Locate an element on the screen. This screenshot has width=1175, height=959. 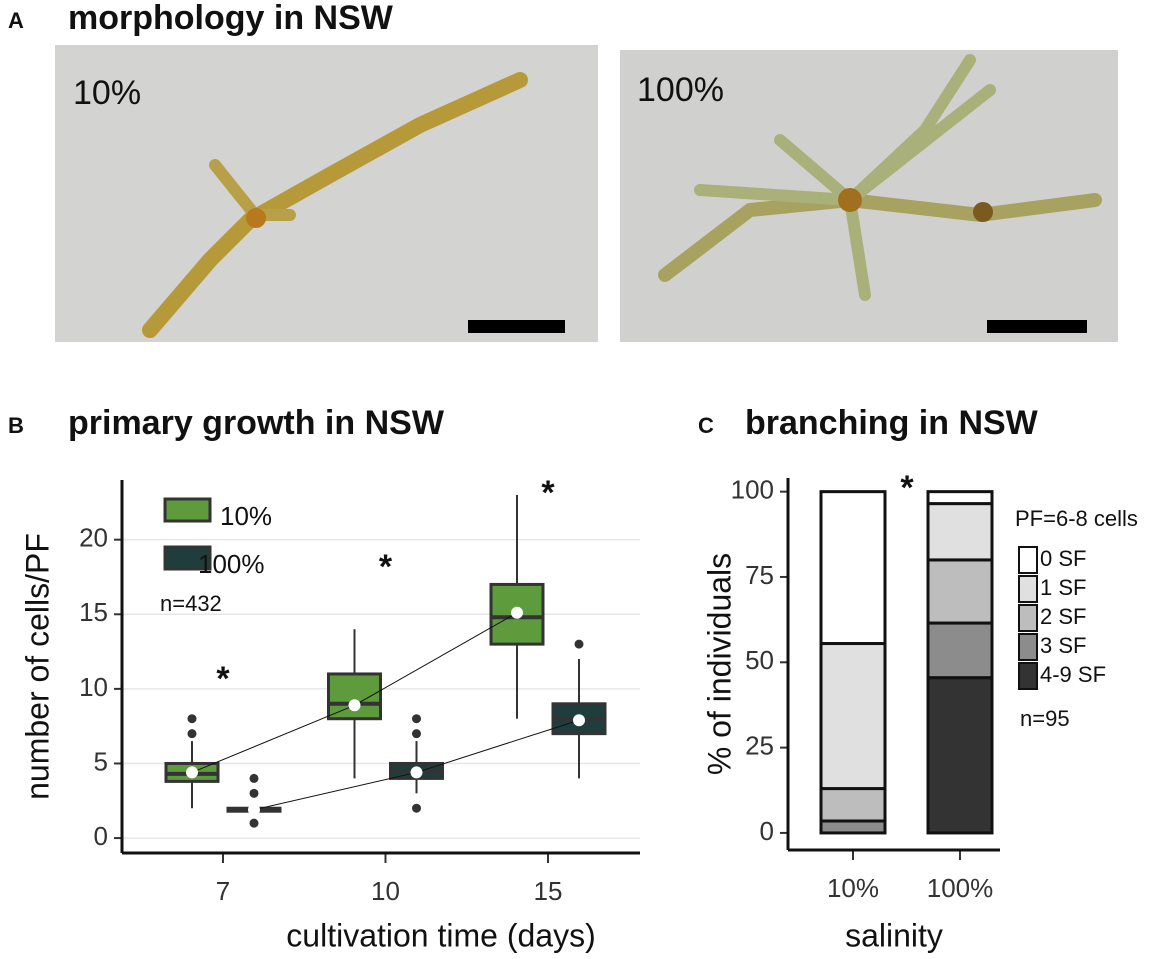
panel-label: C is located at coordinates (706, 425).